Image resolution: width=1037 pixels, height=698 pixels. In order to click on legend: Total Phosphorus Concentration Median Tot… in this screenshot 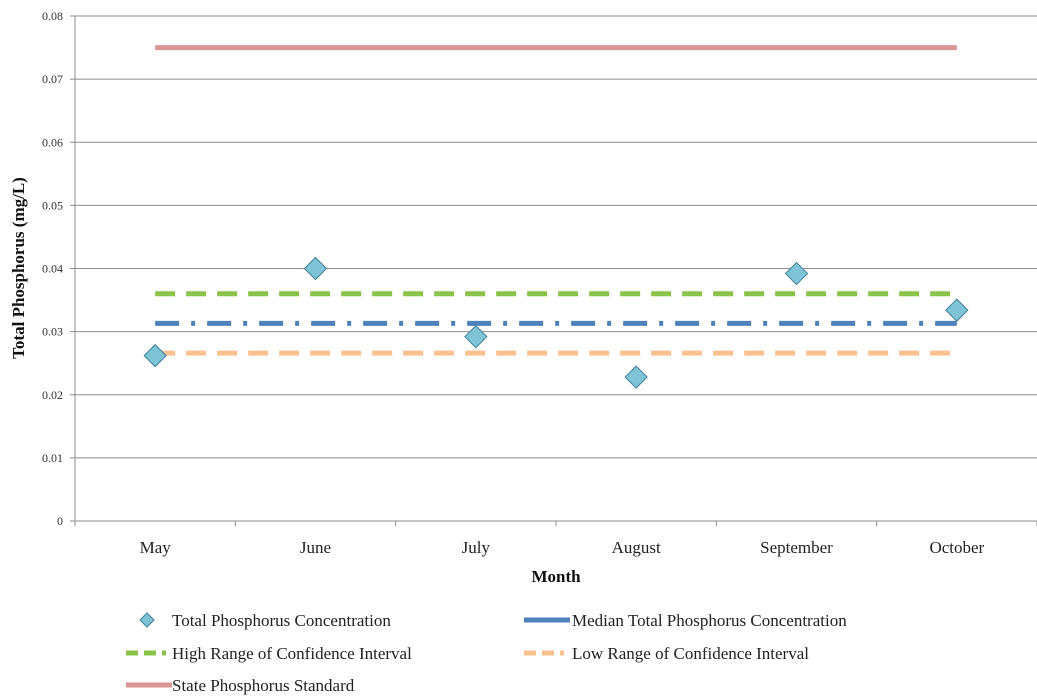, I will do `click(486, 653)`.